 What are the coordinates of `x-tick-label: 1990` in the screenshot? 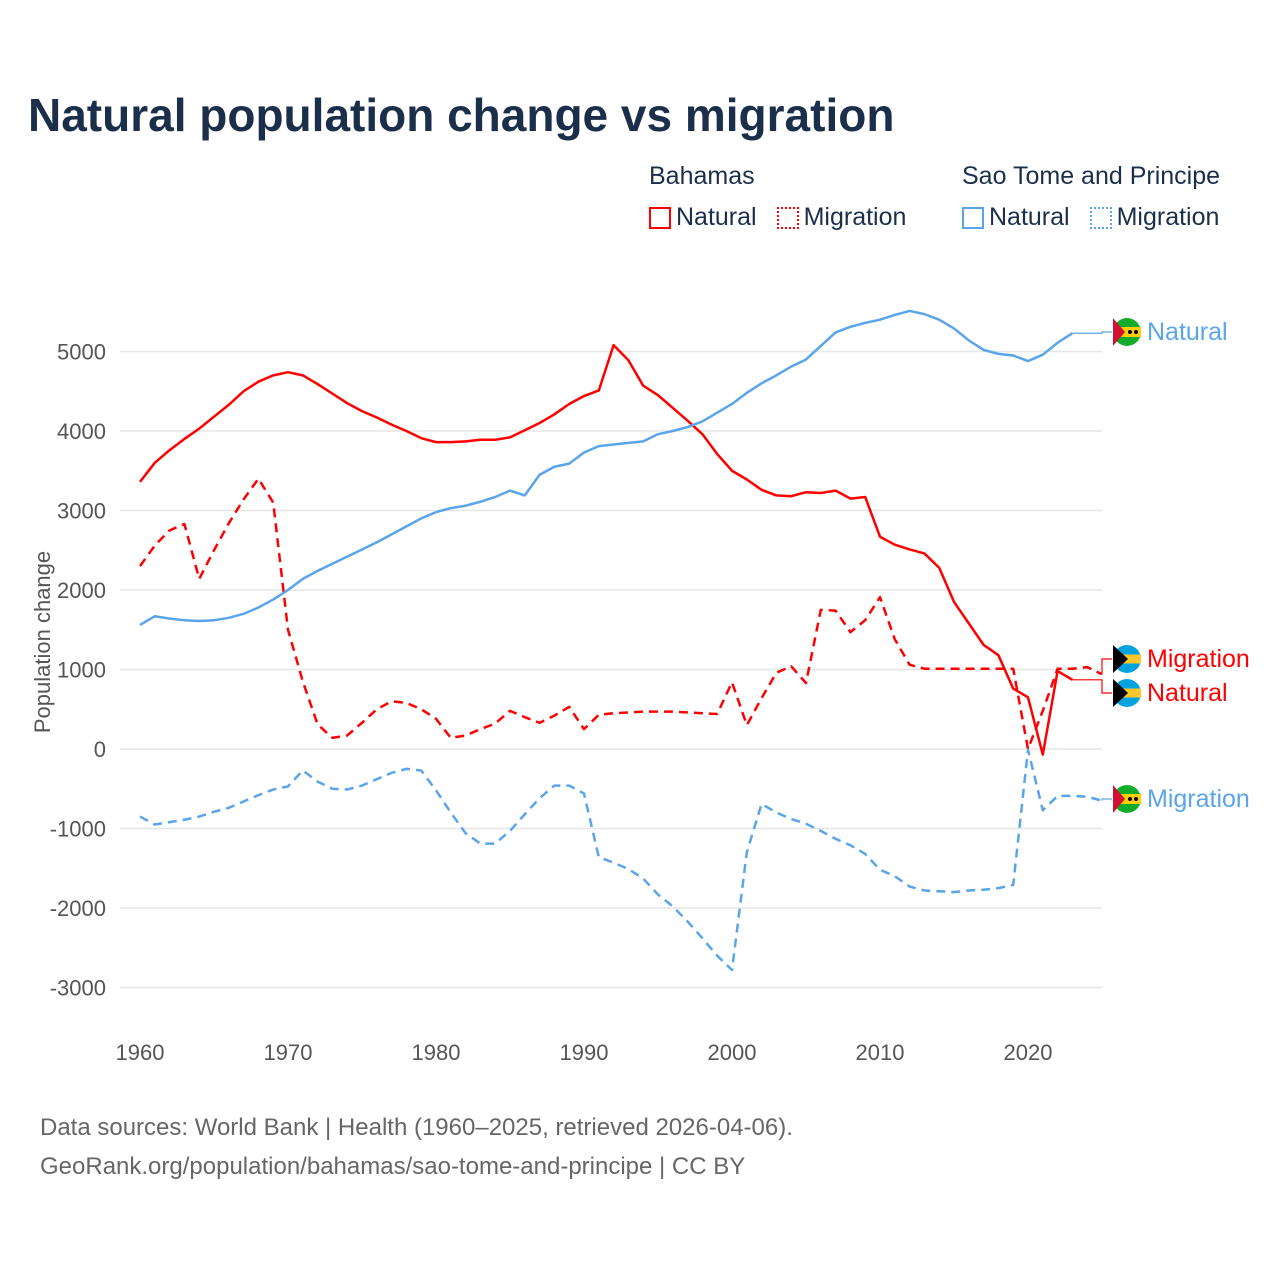 It's located at (584, 1052).